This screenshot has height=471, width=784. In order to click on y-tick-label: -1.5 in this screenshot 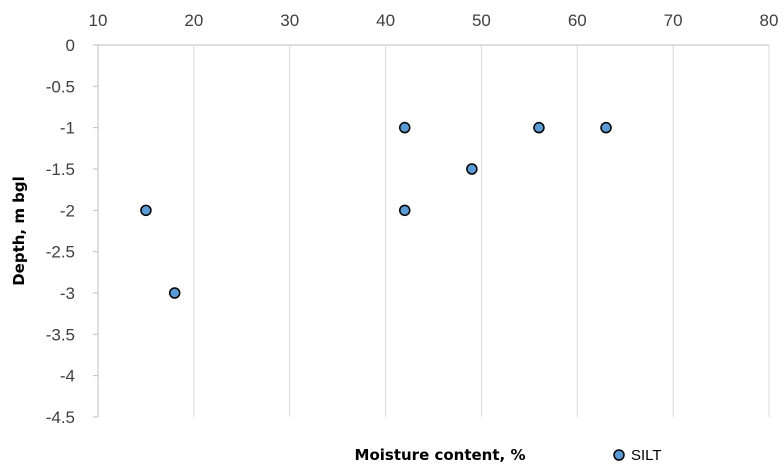, I will do `click(60, 169)`.